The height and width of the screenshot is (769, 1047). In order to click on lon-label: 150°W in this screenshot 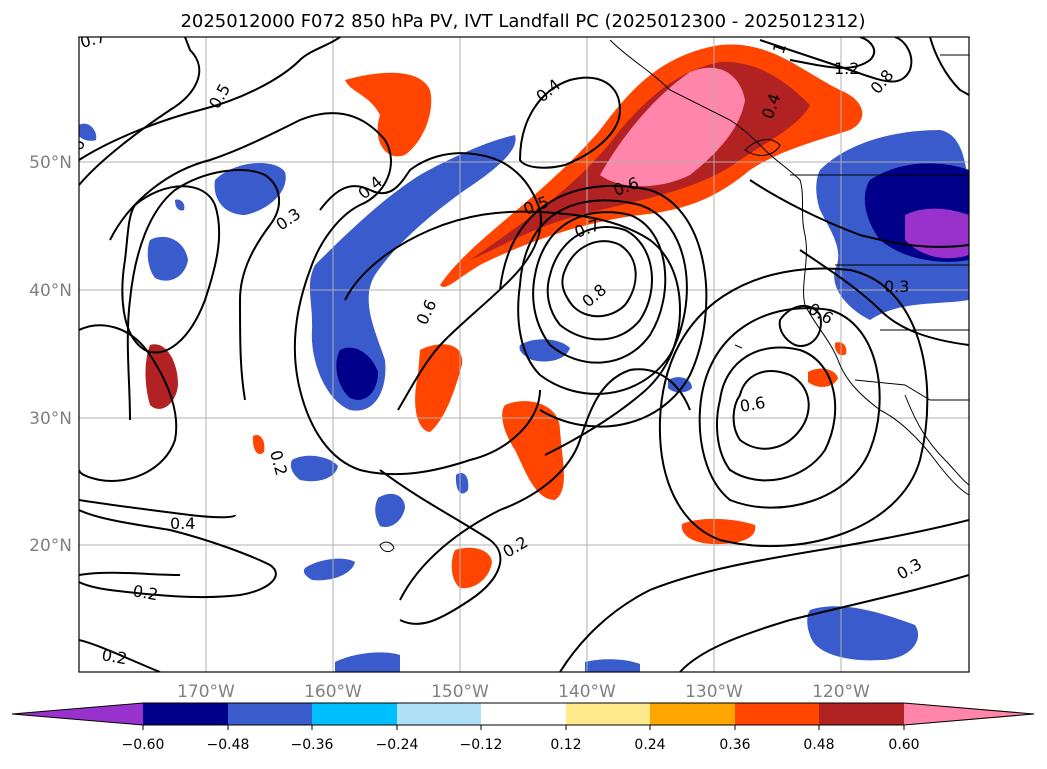, I will do `click(460, 692)`.